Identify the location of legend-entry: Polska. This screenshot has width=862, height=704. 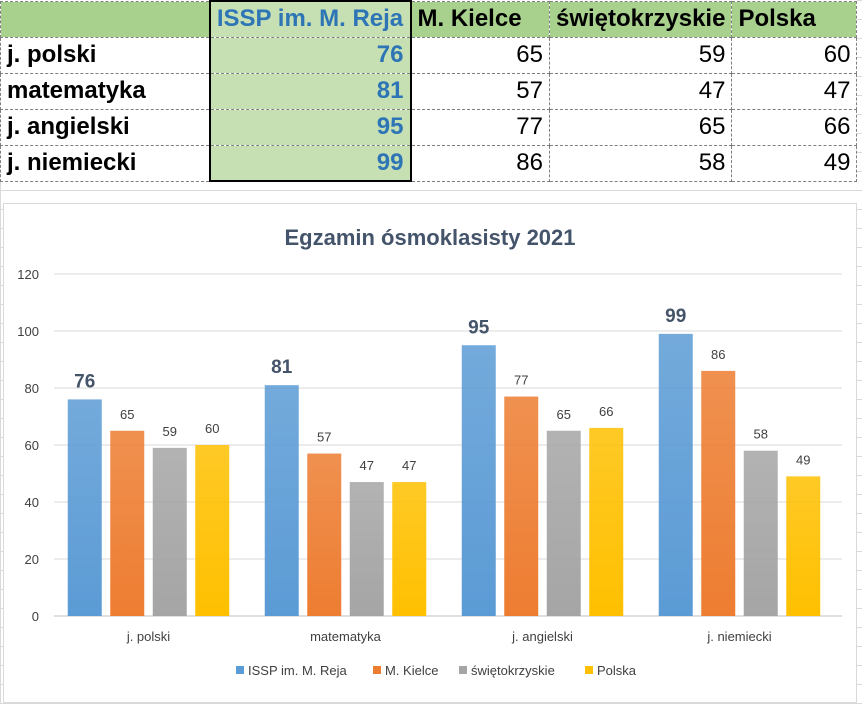
(617, 670).